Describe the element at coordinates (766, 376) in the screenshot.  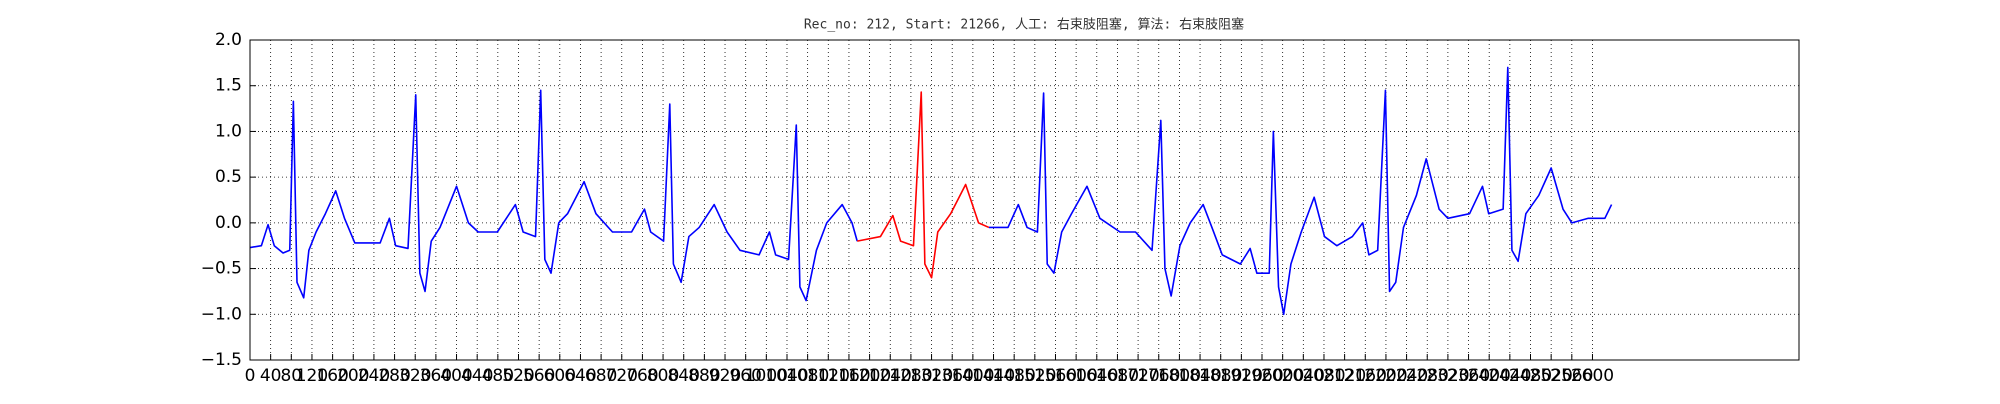
I see `x-tick-label: 1000` at that location.